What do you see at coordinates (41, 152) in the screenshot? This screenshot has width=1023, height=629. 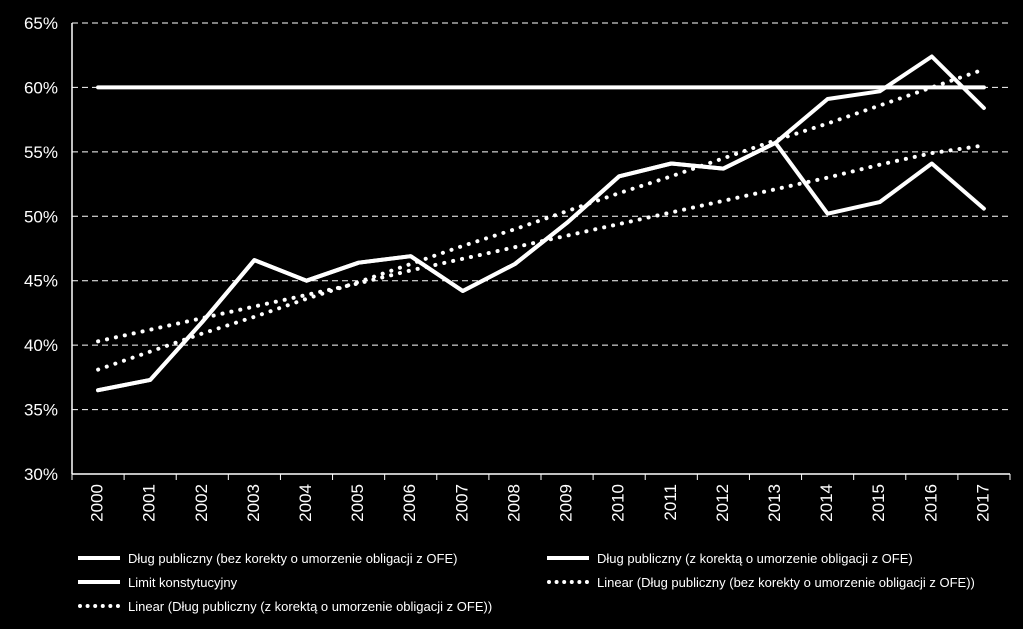 I see `y-tick-label: 55%` at bounding box center [41, 152].